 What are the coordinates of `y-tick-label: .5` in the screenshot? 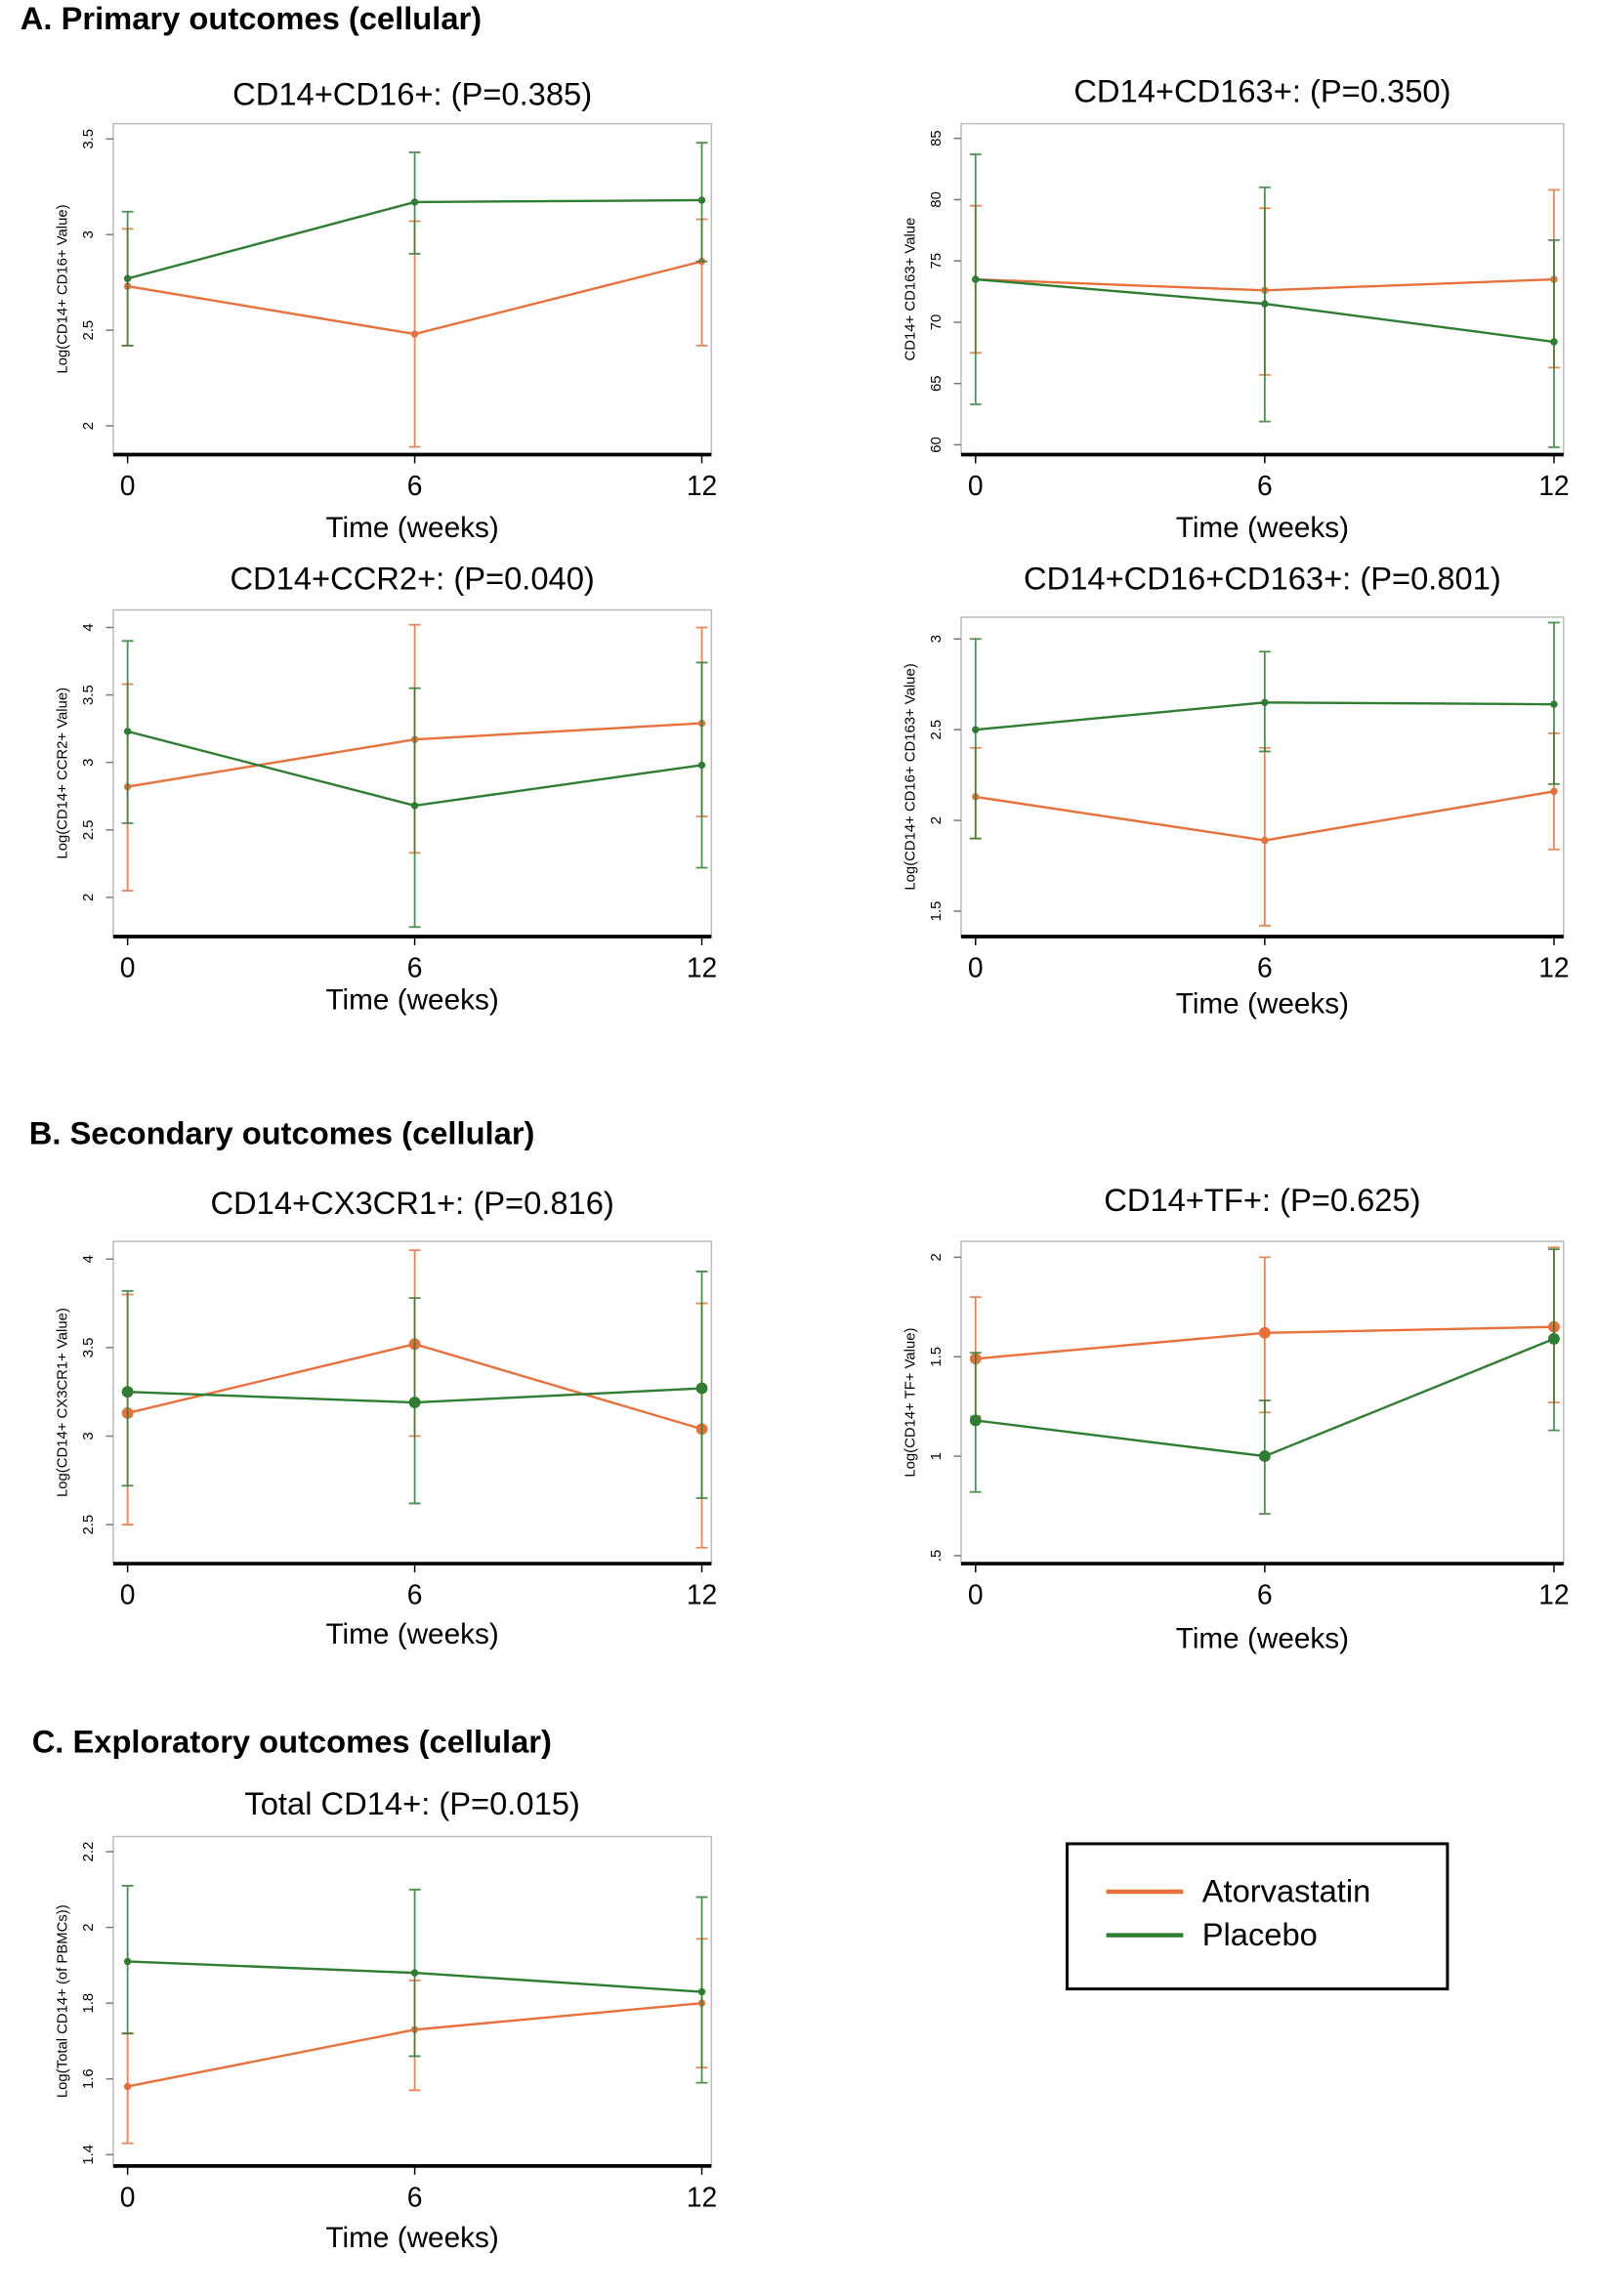 It's located at (937, 1556).